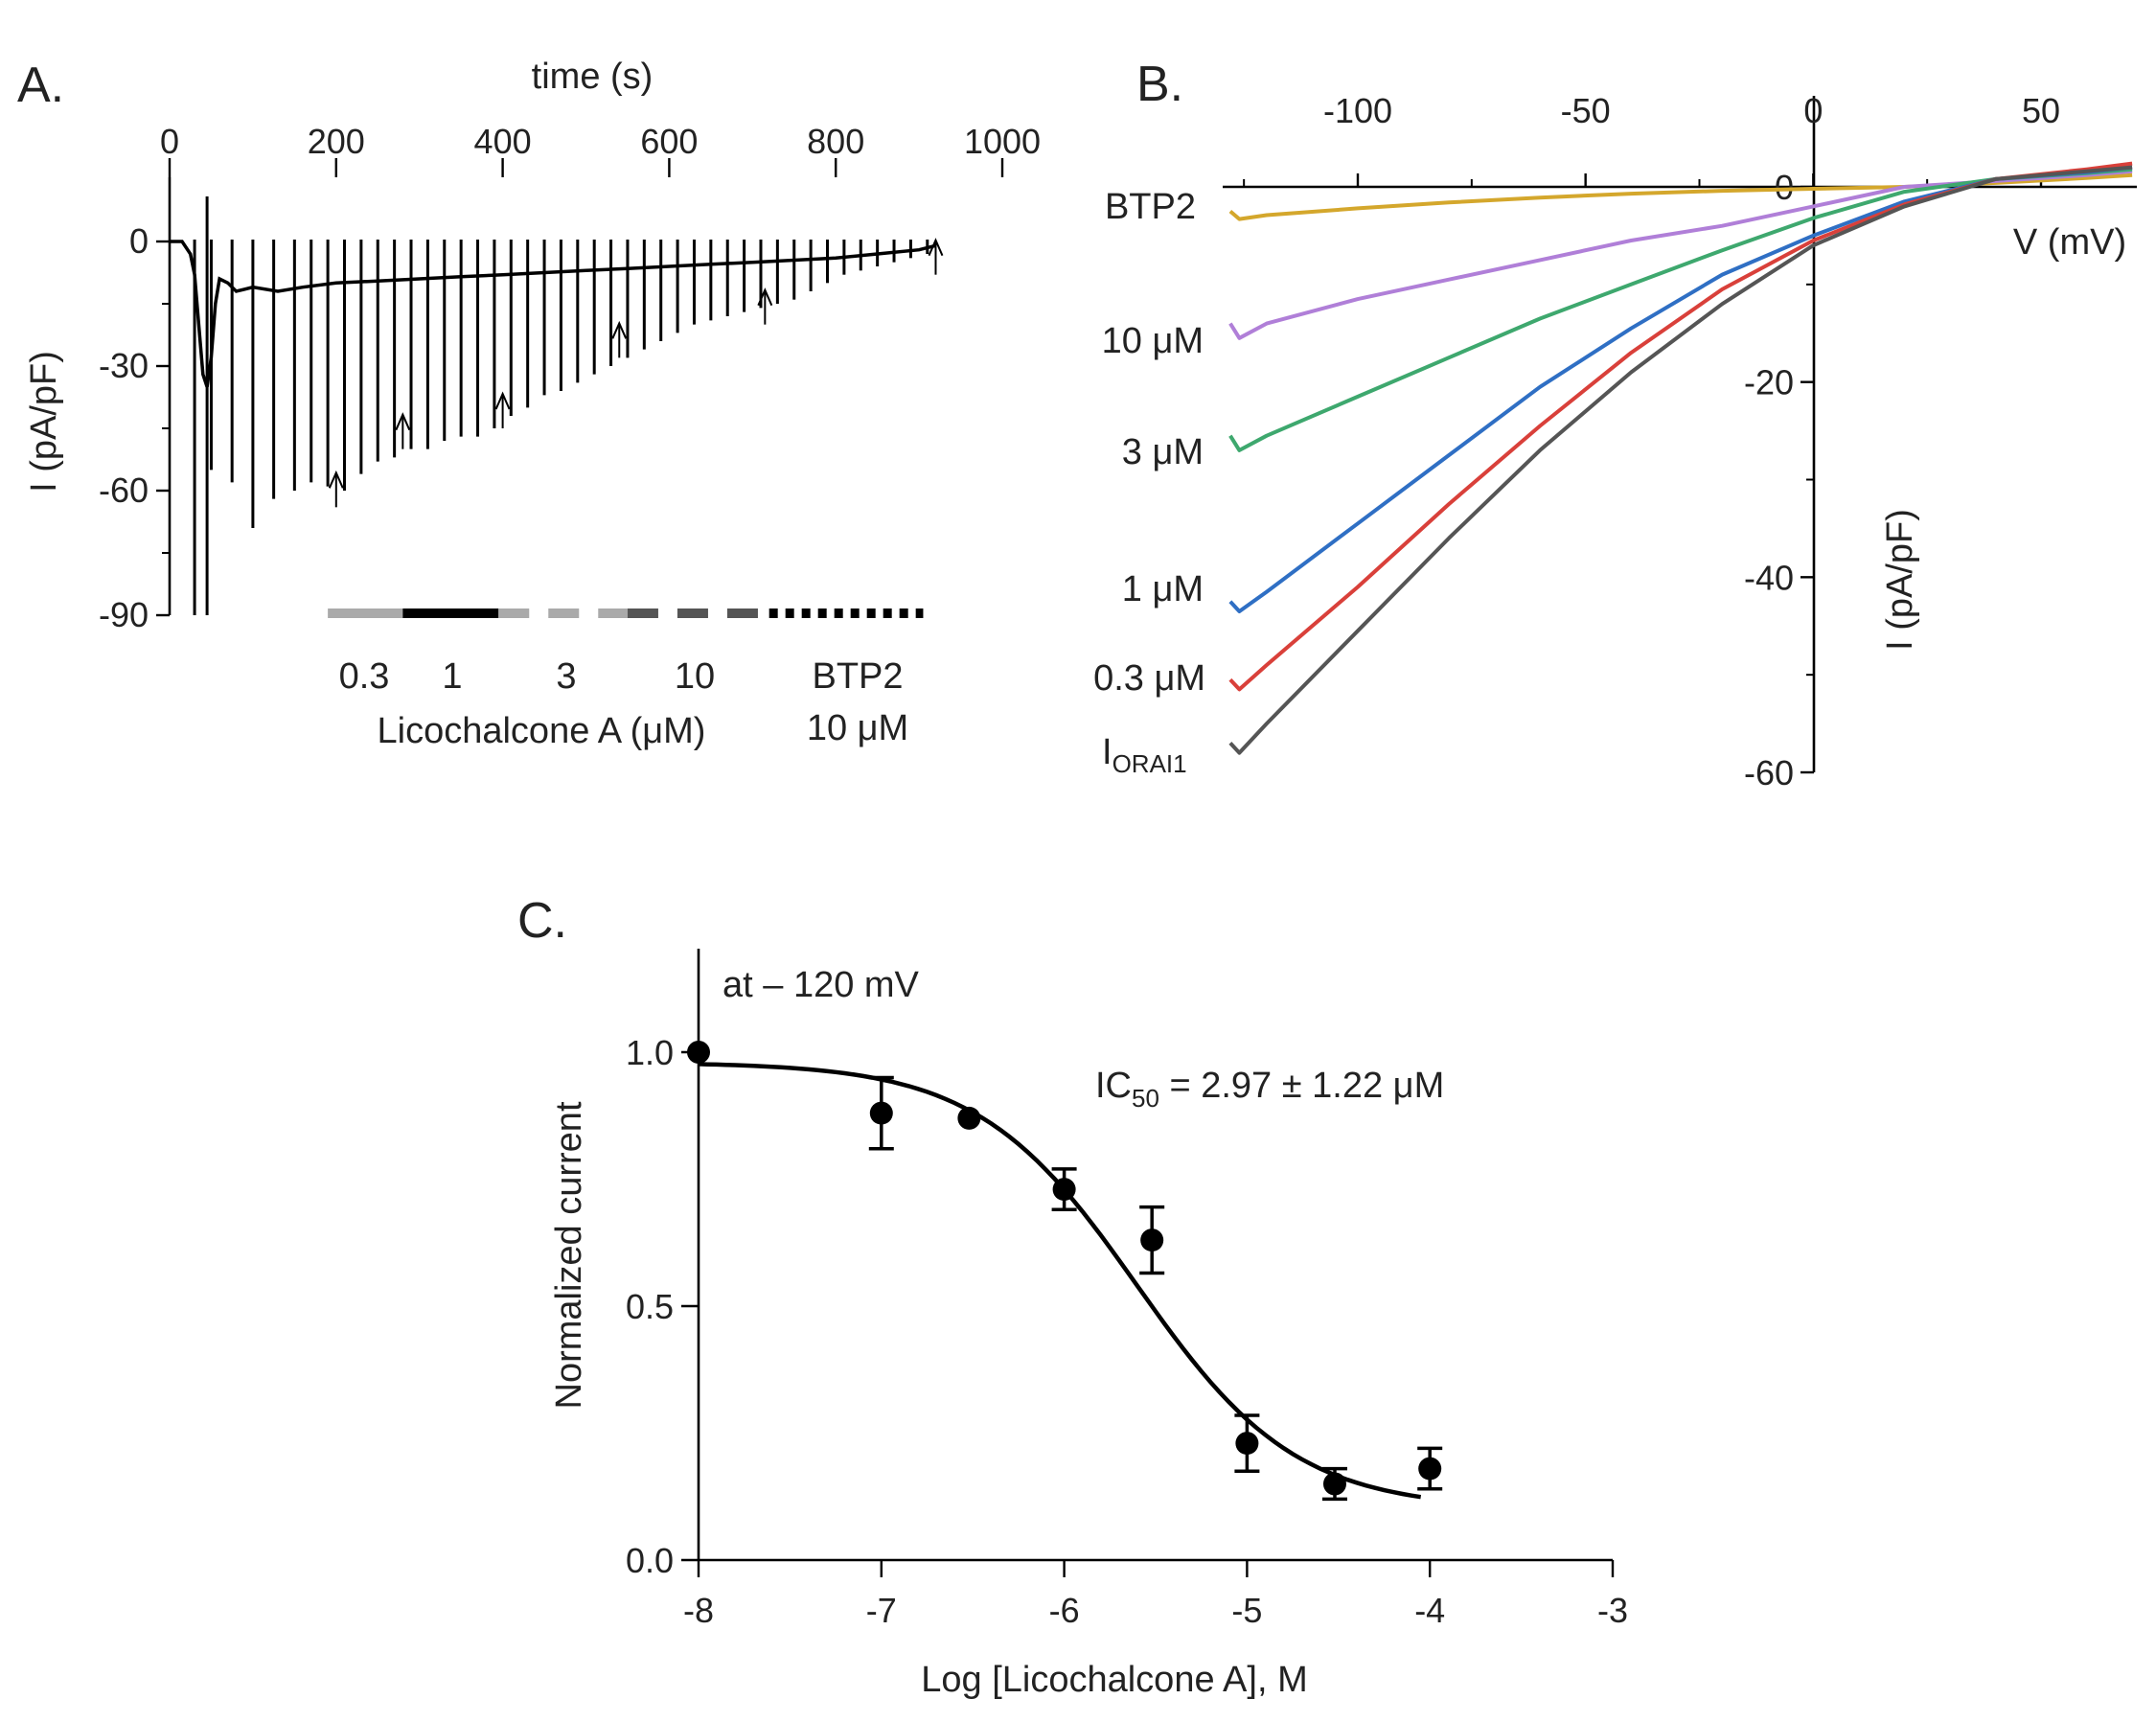  I want to click on b-y-tick-label: -60, so click(1769, 772).